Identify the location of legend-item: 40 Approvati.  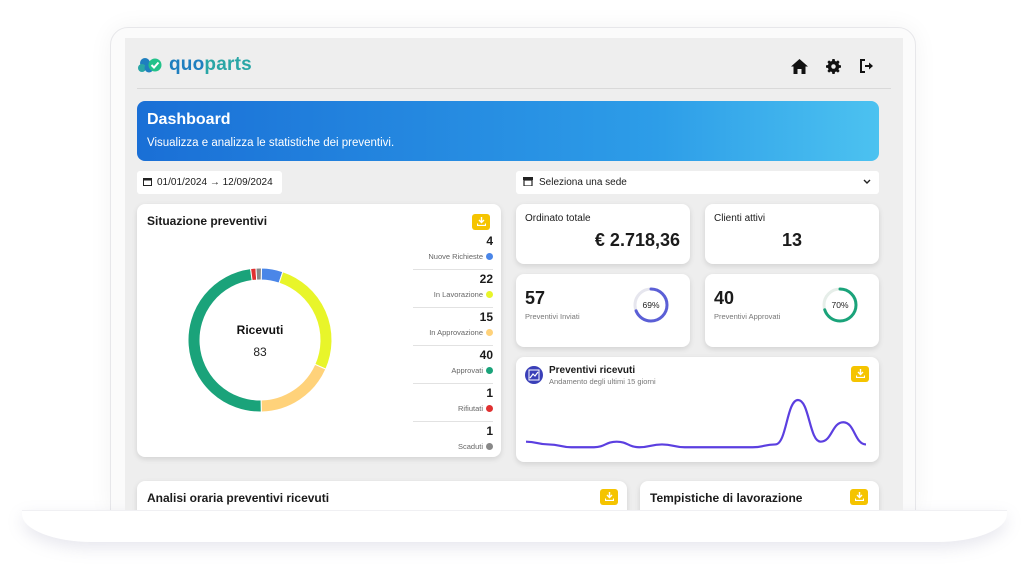
(453, 365).